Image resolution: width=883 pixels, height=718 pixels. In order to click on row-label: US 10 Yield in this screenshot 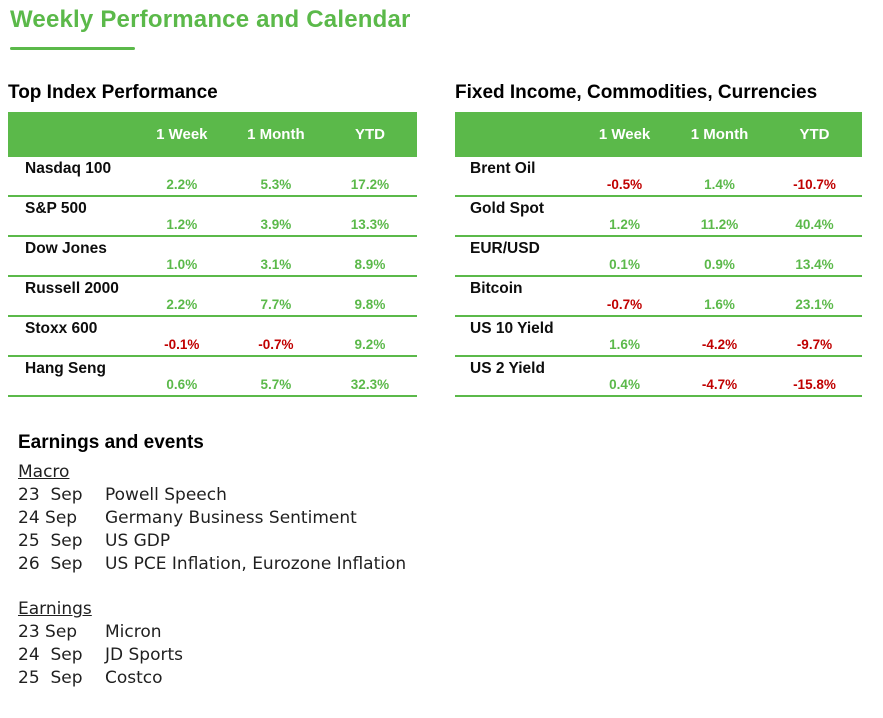, I will do `click(512, 328)`.